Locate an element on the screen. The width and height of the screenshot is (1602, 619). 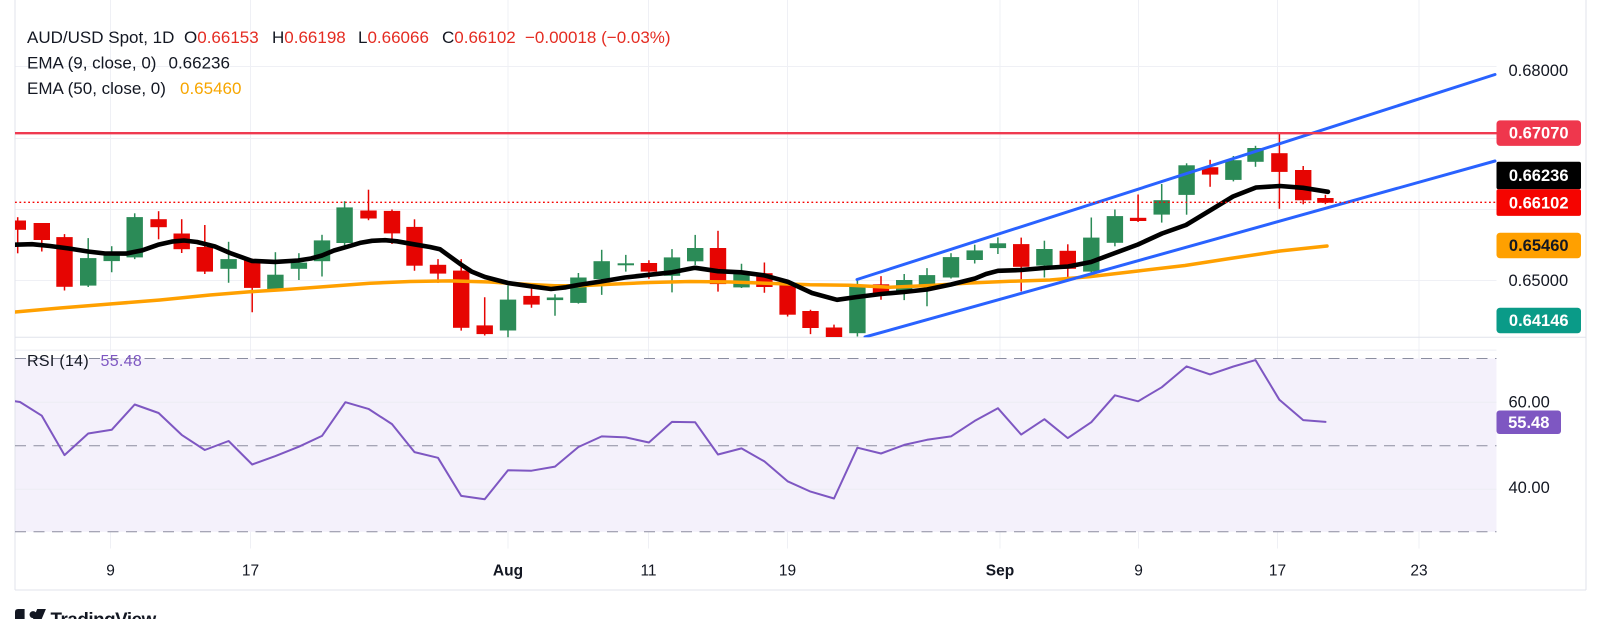
svg-text: 0.65460 is located at coordinates (1539, 246).